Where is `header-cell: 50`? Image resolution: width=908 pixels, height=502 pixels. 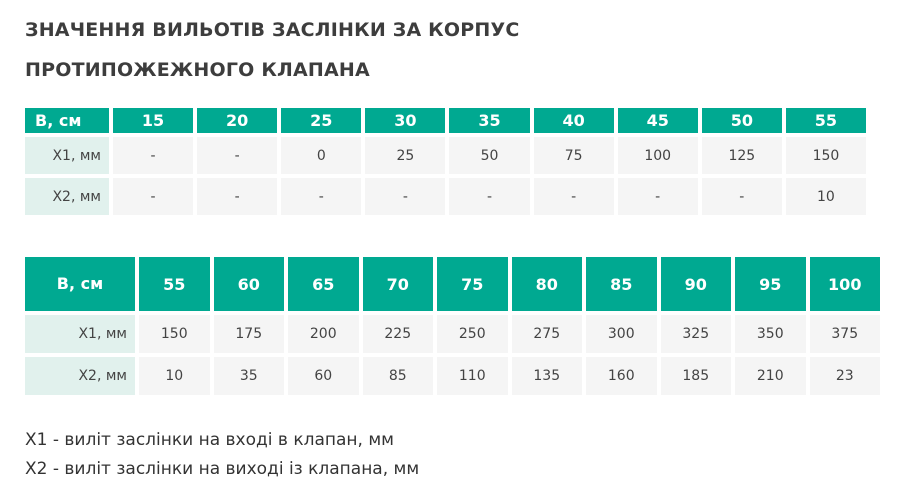
header-cell: 50 is located at coordinates (741, 120).